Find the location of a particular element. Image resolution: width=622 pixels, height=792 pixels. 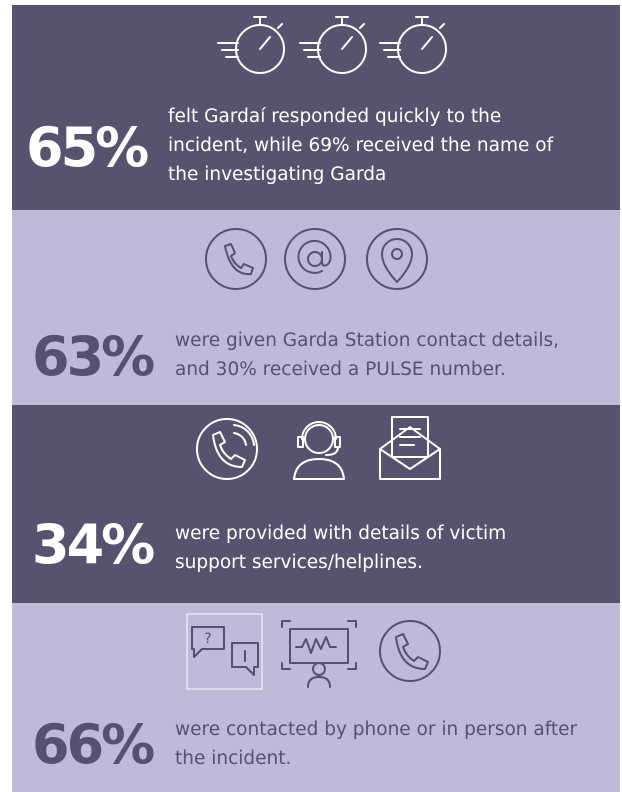

stat: 63% is located at coordinates (93, 356).